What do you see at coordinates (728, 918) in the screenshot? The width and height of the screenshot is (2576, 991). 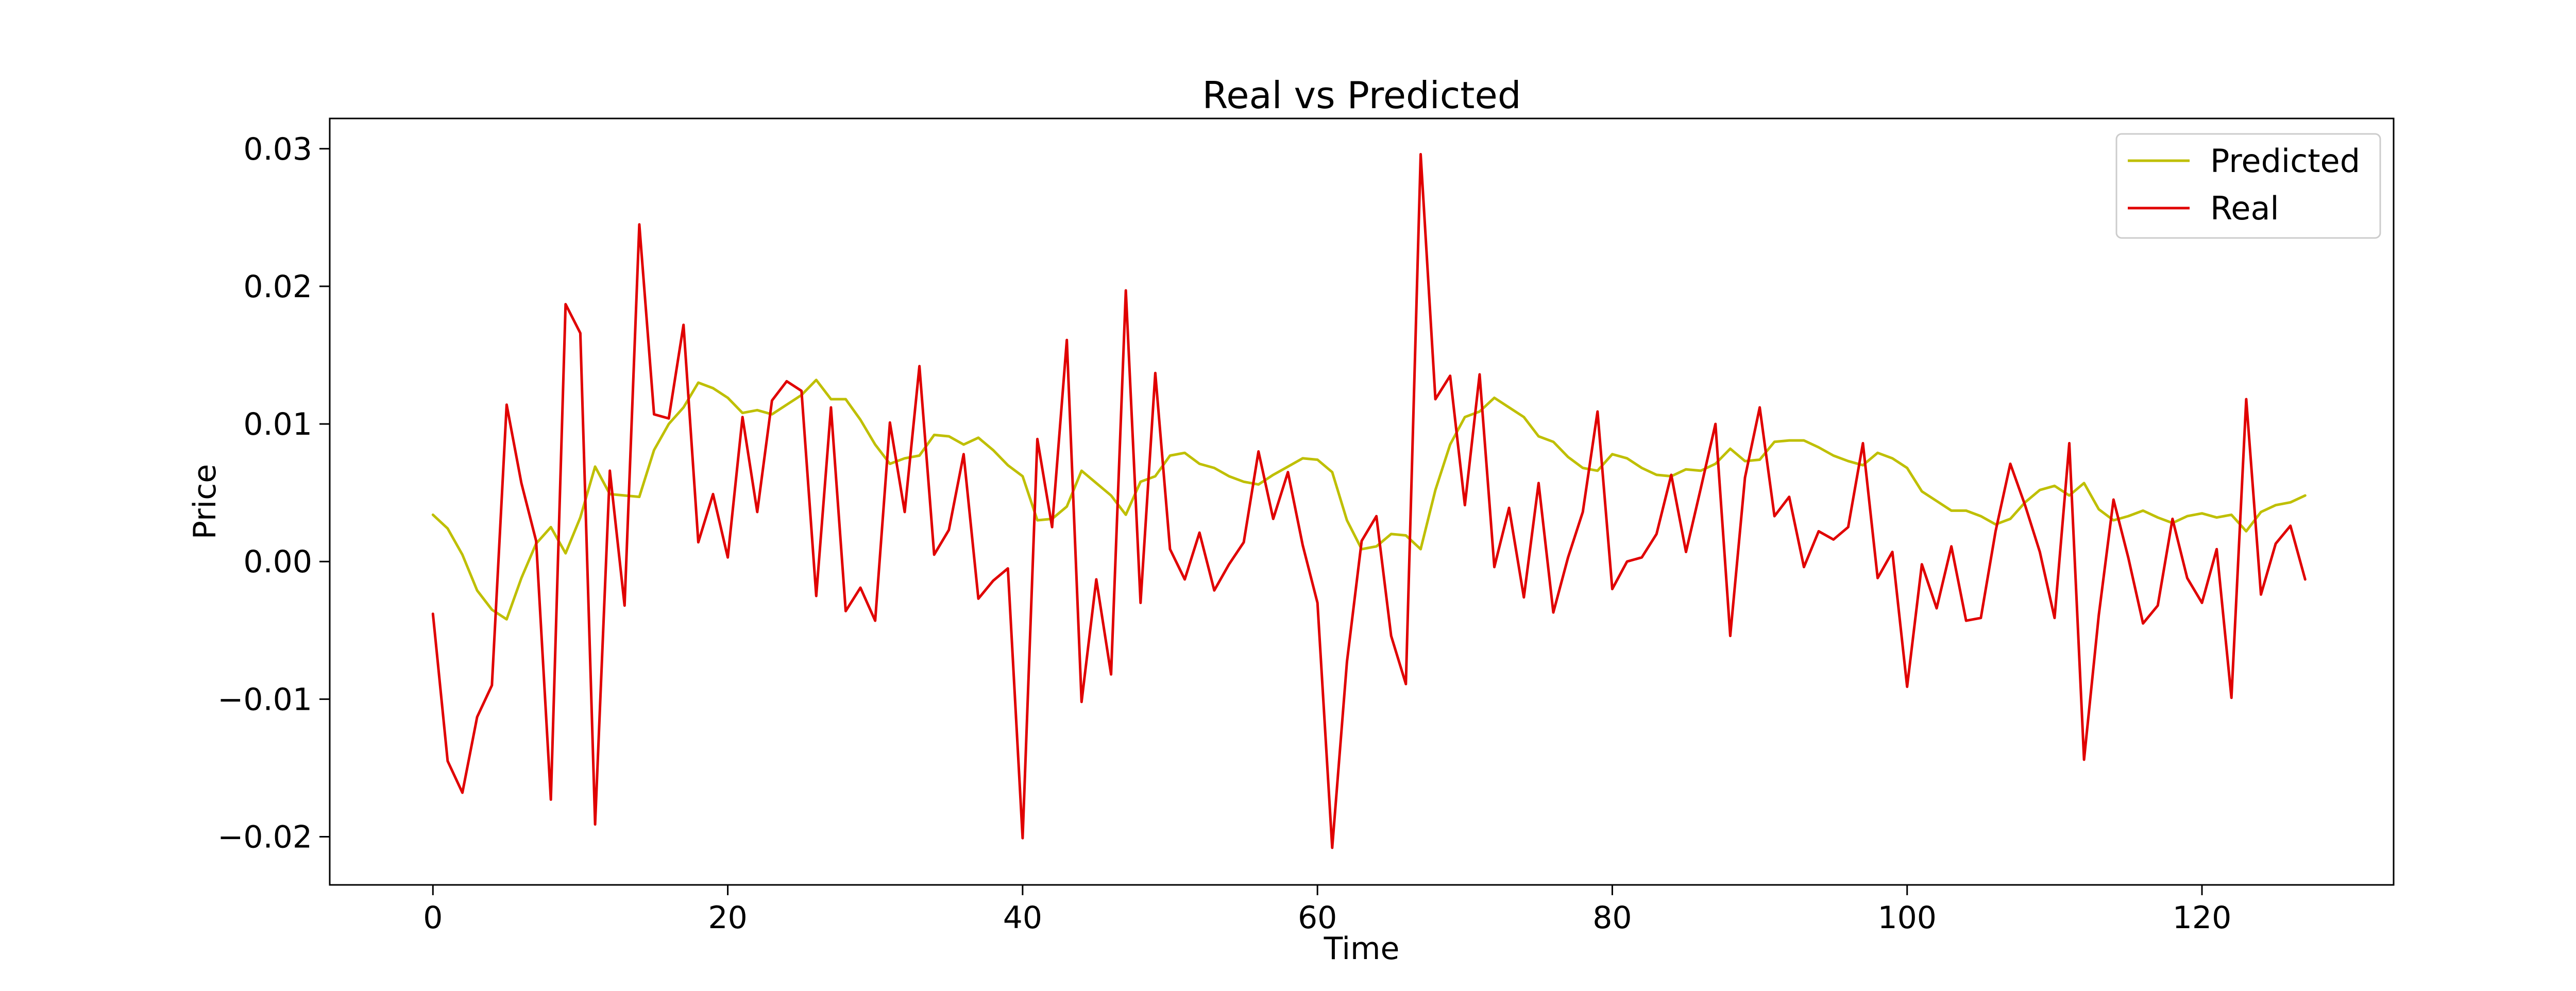 I see `x-tick-label: 20` at bounding box center [728, 918].